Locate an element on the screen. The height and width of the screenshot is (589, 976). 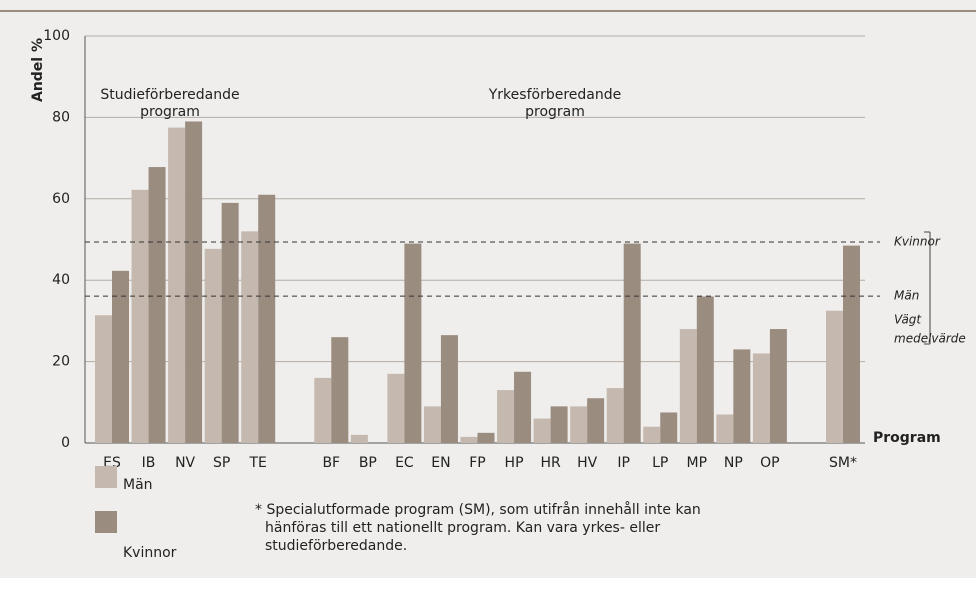
x-tick-label: EC is located at coordinates (404, 463).